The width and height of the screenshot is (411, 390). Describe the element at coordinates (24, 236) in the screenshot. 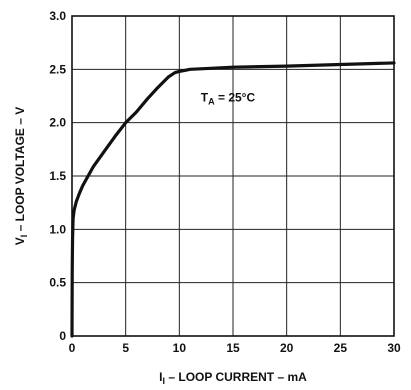

I see `y-axis-title-subscript: I` at that location.